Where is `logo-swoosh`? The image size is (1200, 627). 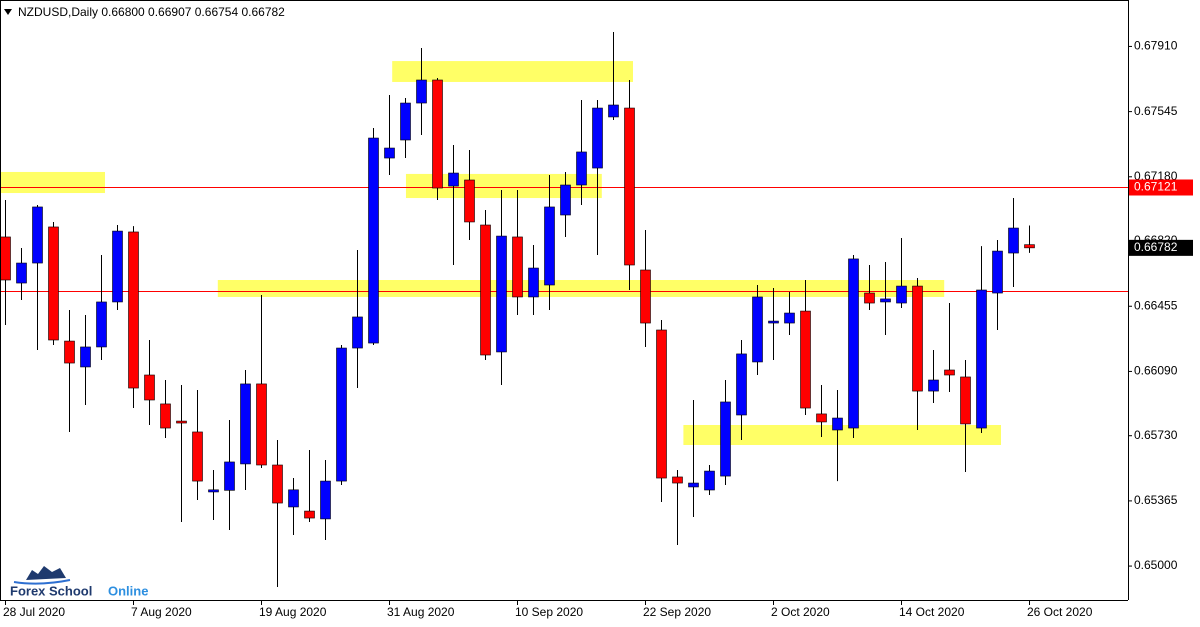 logo-swoosh is located at coordinates (42, 582).